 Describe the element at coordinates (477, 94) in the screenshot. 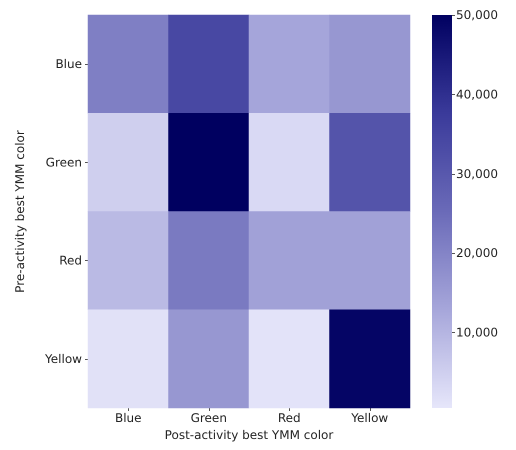

I see `color-bar-label: 40,000` at that location.